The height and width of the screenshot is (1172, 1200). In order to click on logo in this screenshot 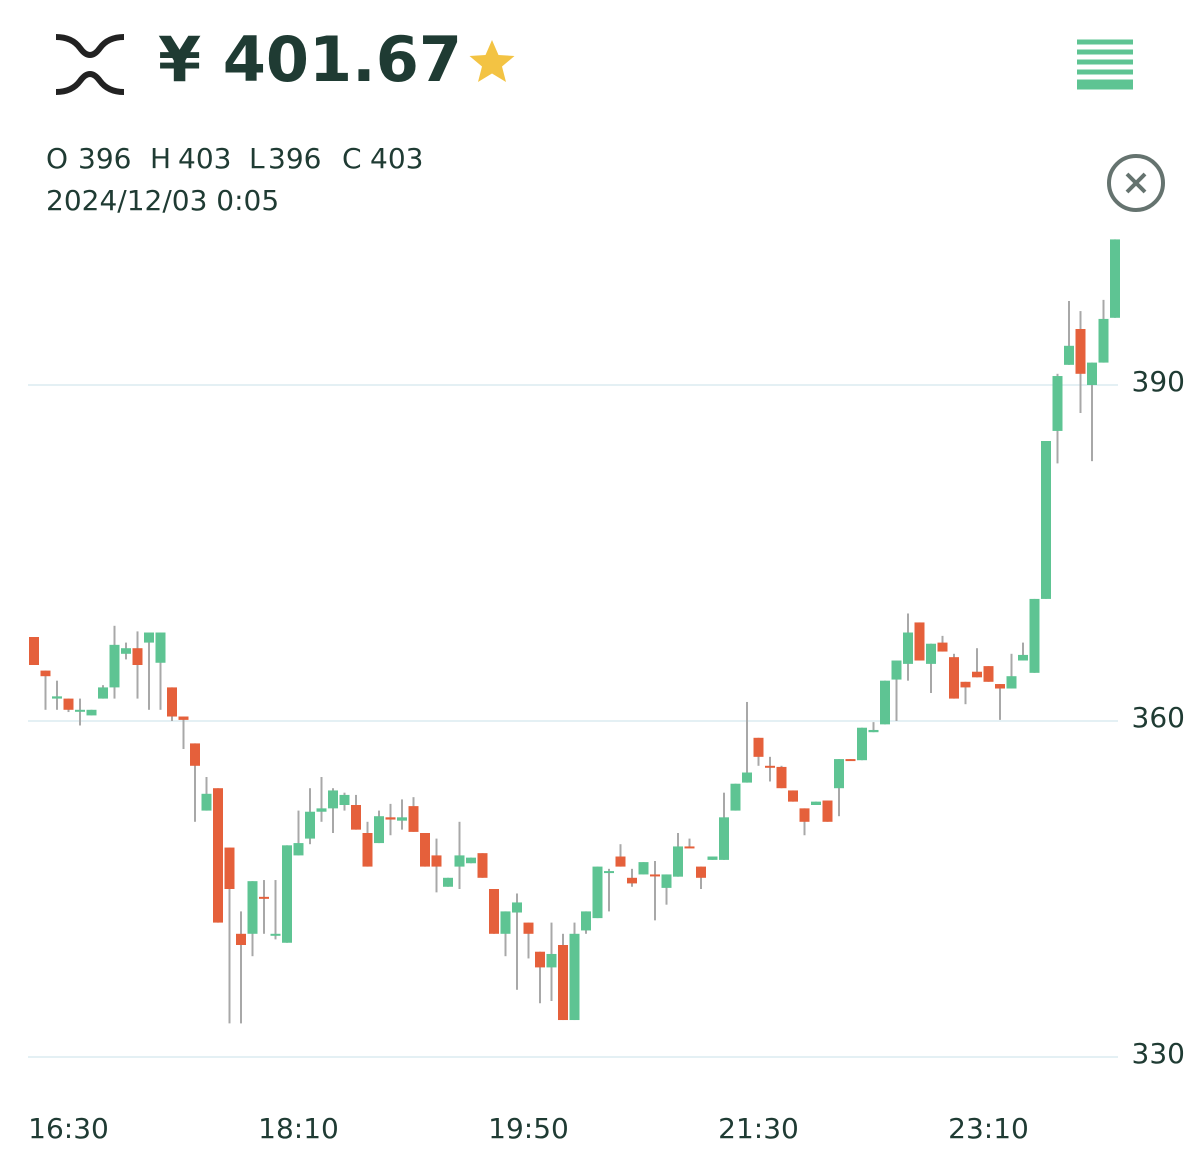, I will do `click(90, 64)`.